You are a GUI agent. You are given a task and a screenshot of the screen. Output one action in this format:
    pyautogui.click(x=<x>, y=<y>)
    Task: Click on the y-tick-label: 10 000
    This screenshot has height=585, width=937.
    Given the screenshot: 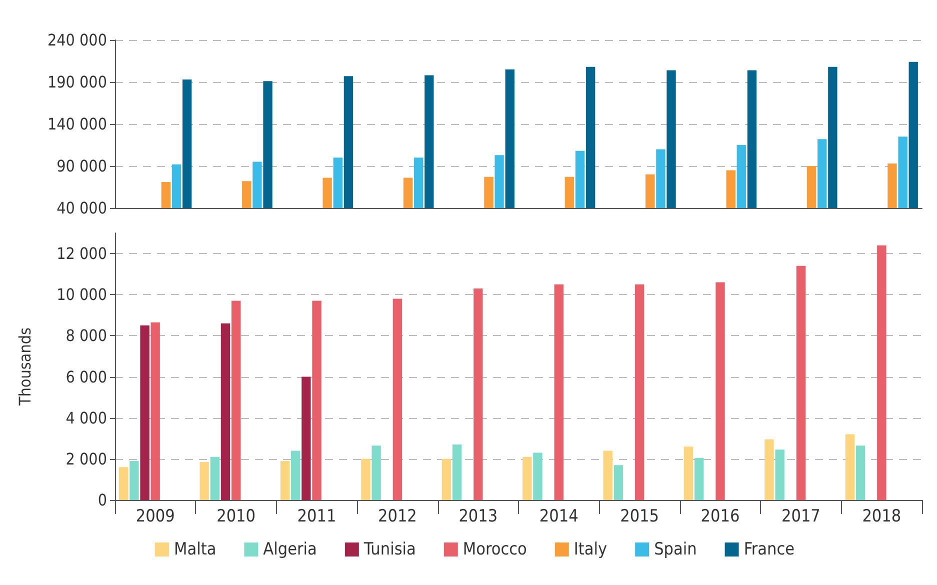 What is the action you would take?
    pyautogui.click(x=81, y=294)
    